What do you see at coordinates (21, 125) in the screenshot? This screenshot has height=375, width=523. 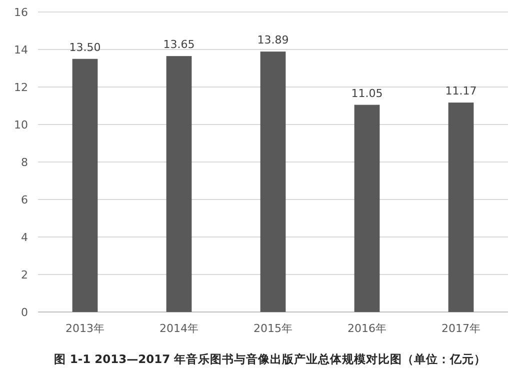 I see `y-tick-label: 10` at bounding box center [21, 125].